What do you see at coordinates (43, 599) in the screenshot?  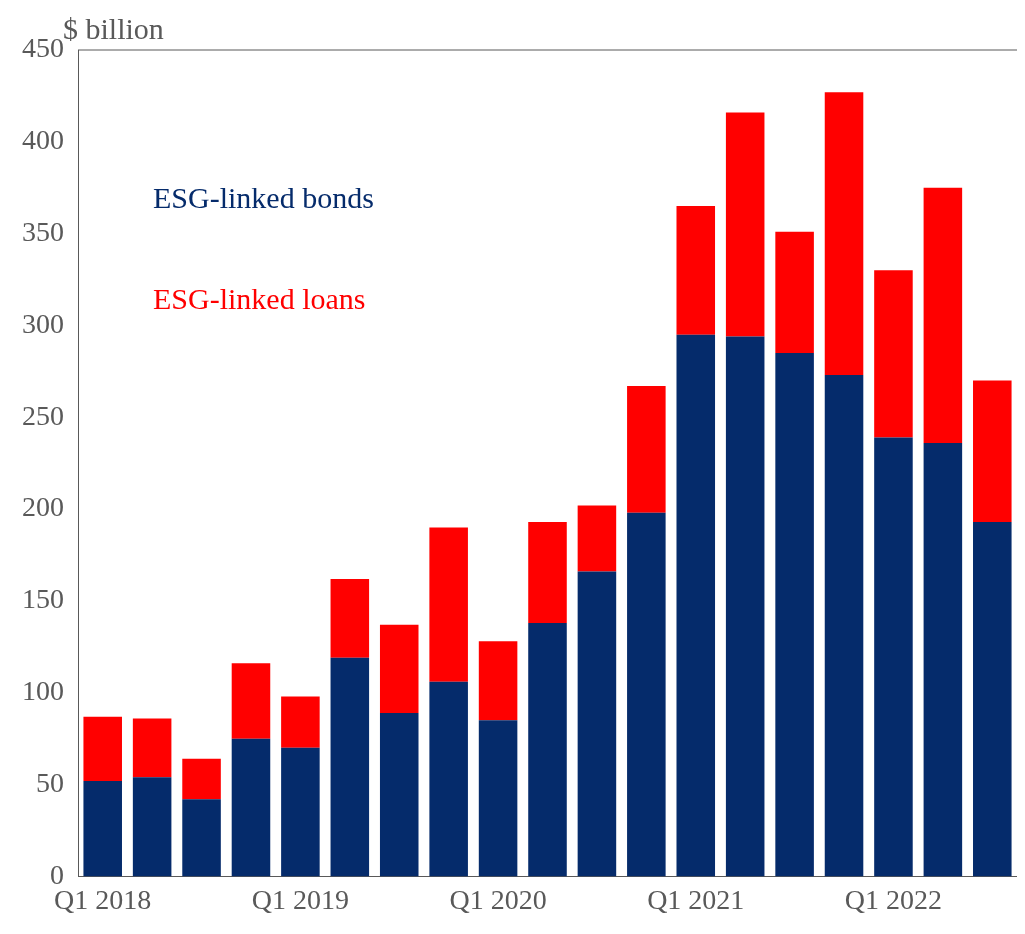 I see `y-tick-label: 150` at bounding box center [43, 599].